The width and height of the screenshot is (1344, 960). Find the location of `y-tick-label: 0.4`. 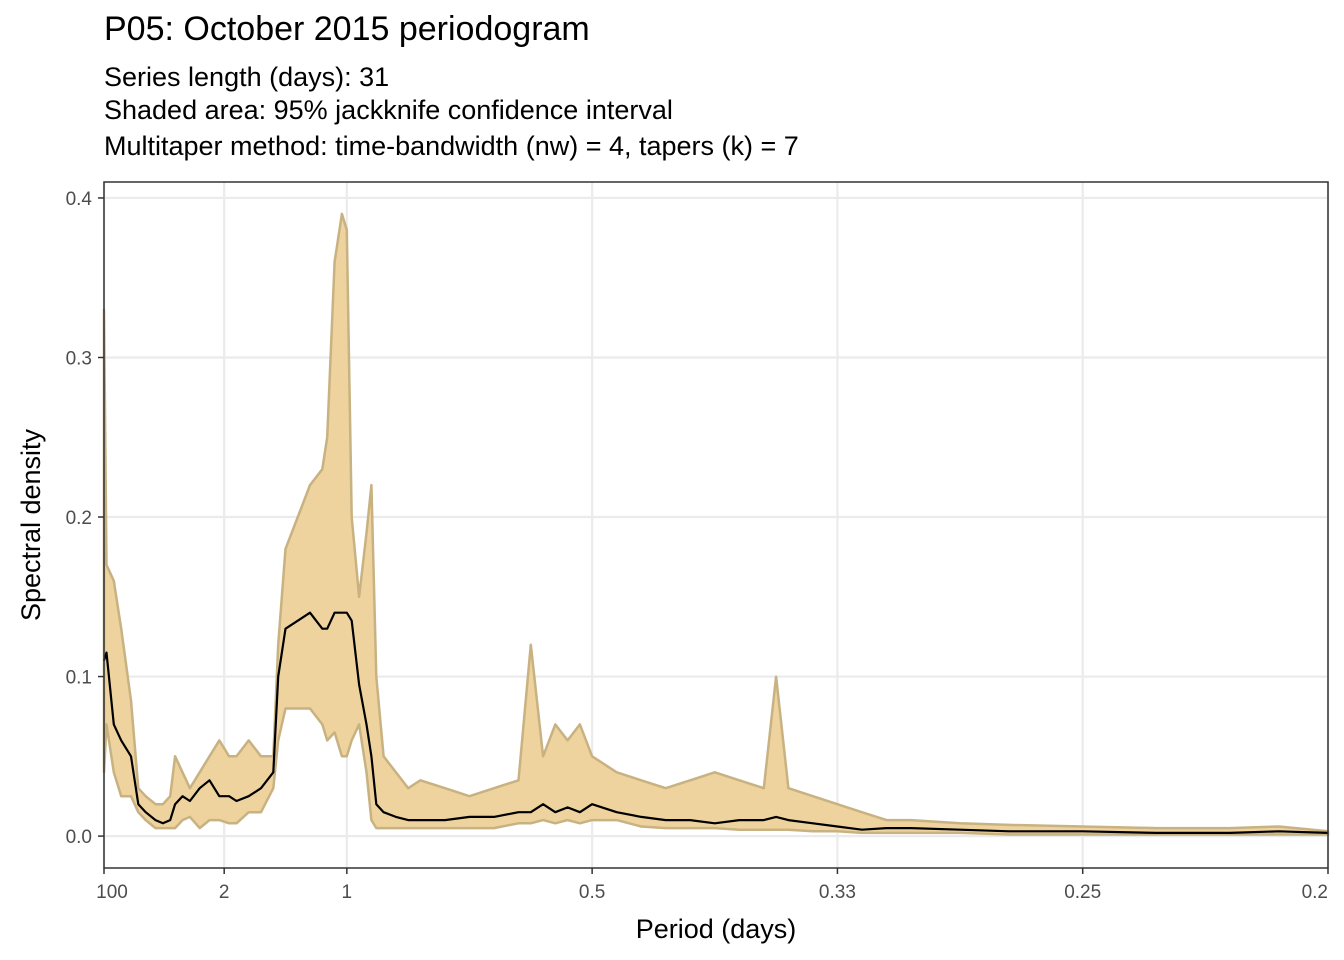

y-tick-label: 0.4 is located at coordinates (79, 199).